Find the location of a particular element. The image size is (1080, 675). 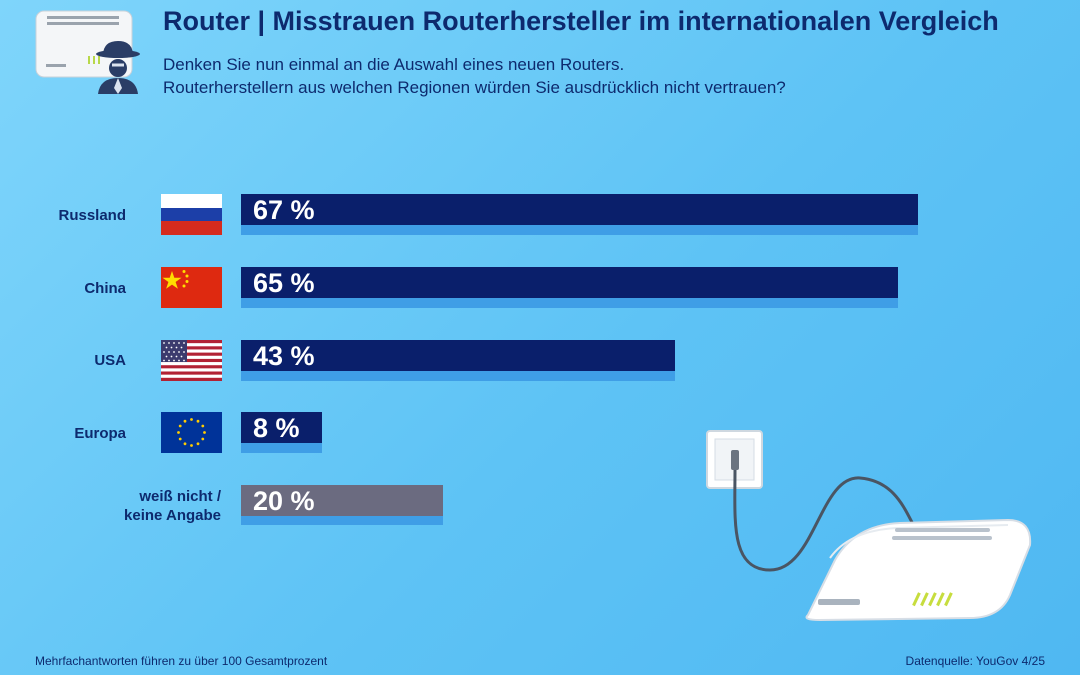

category-label-line-2: keine Angabe is located at coordinates (172, 515).